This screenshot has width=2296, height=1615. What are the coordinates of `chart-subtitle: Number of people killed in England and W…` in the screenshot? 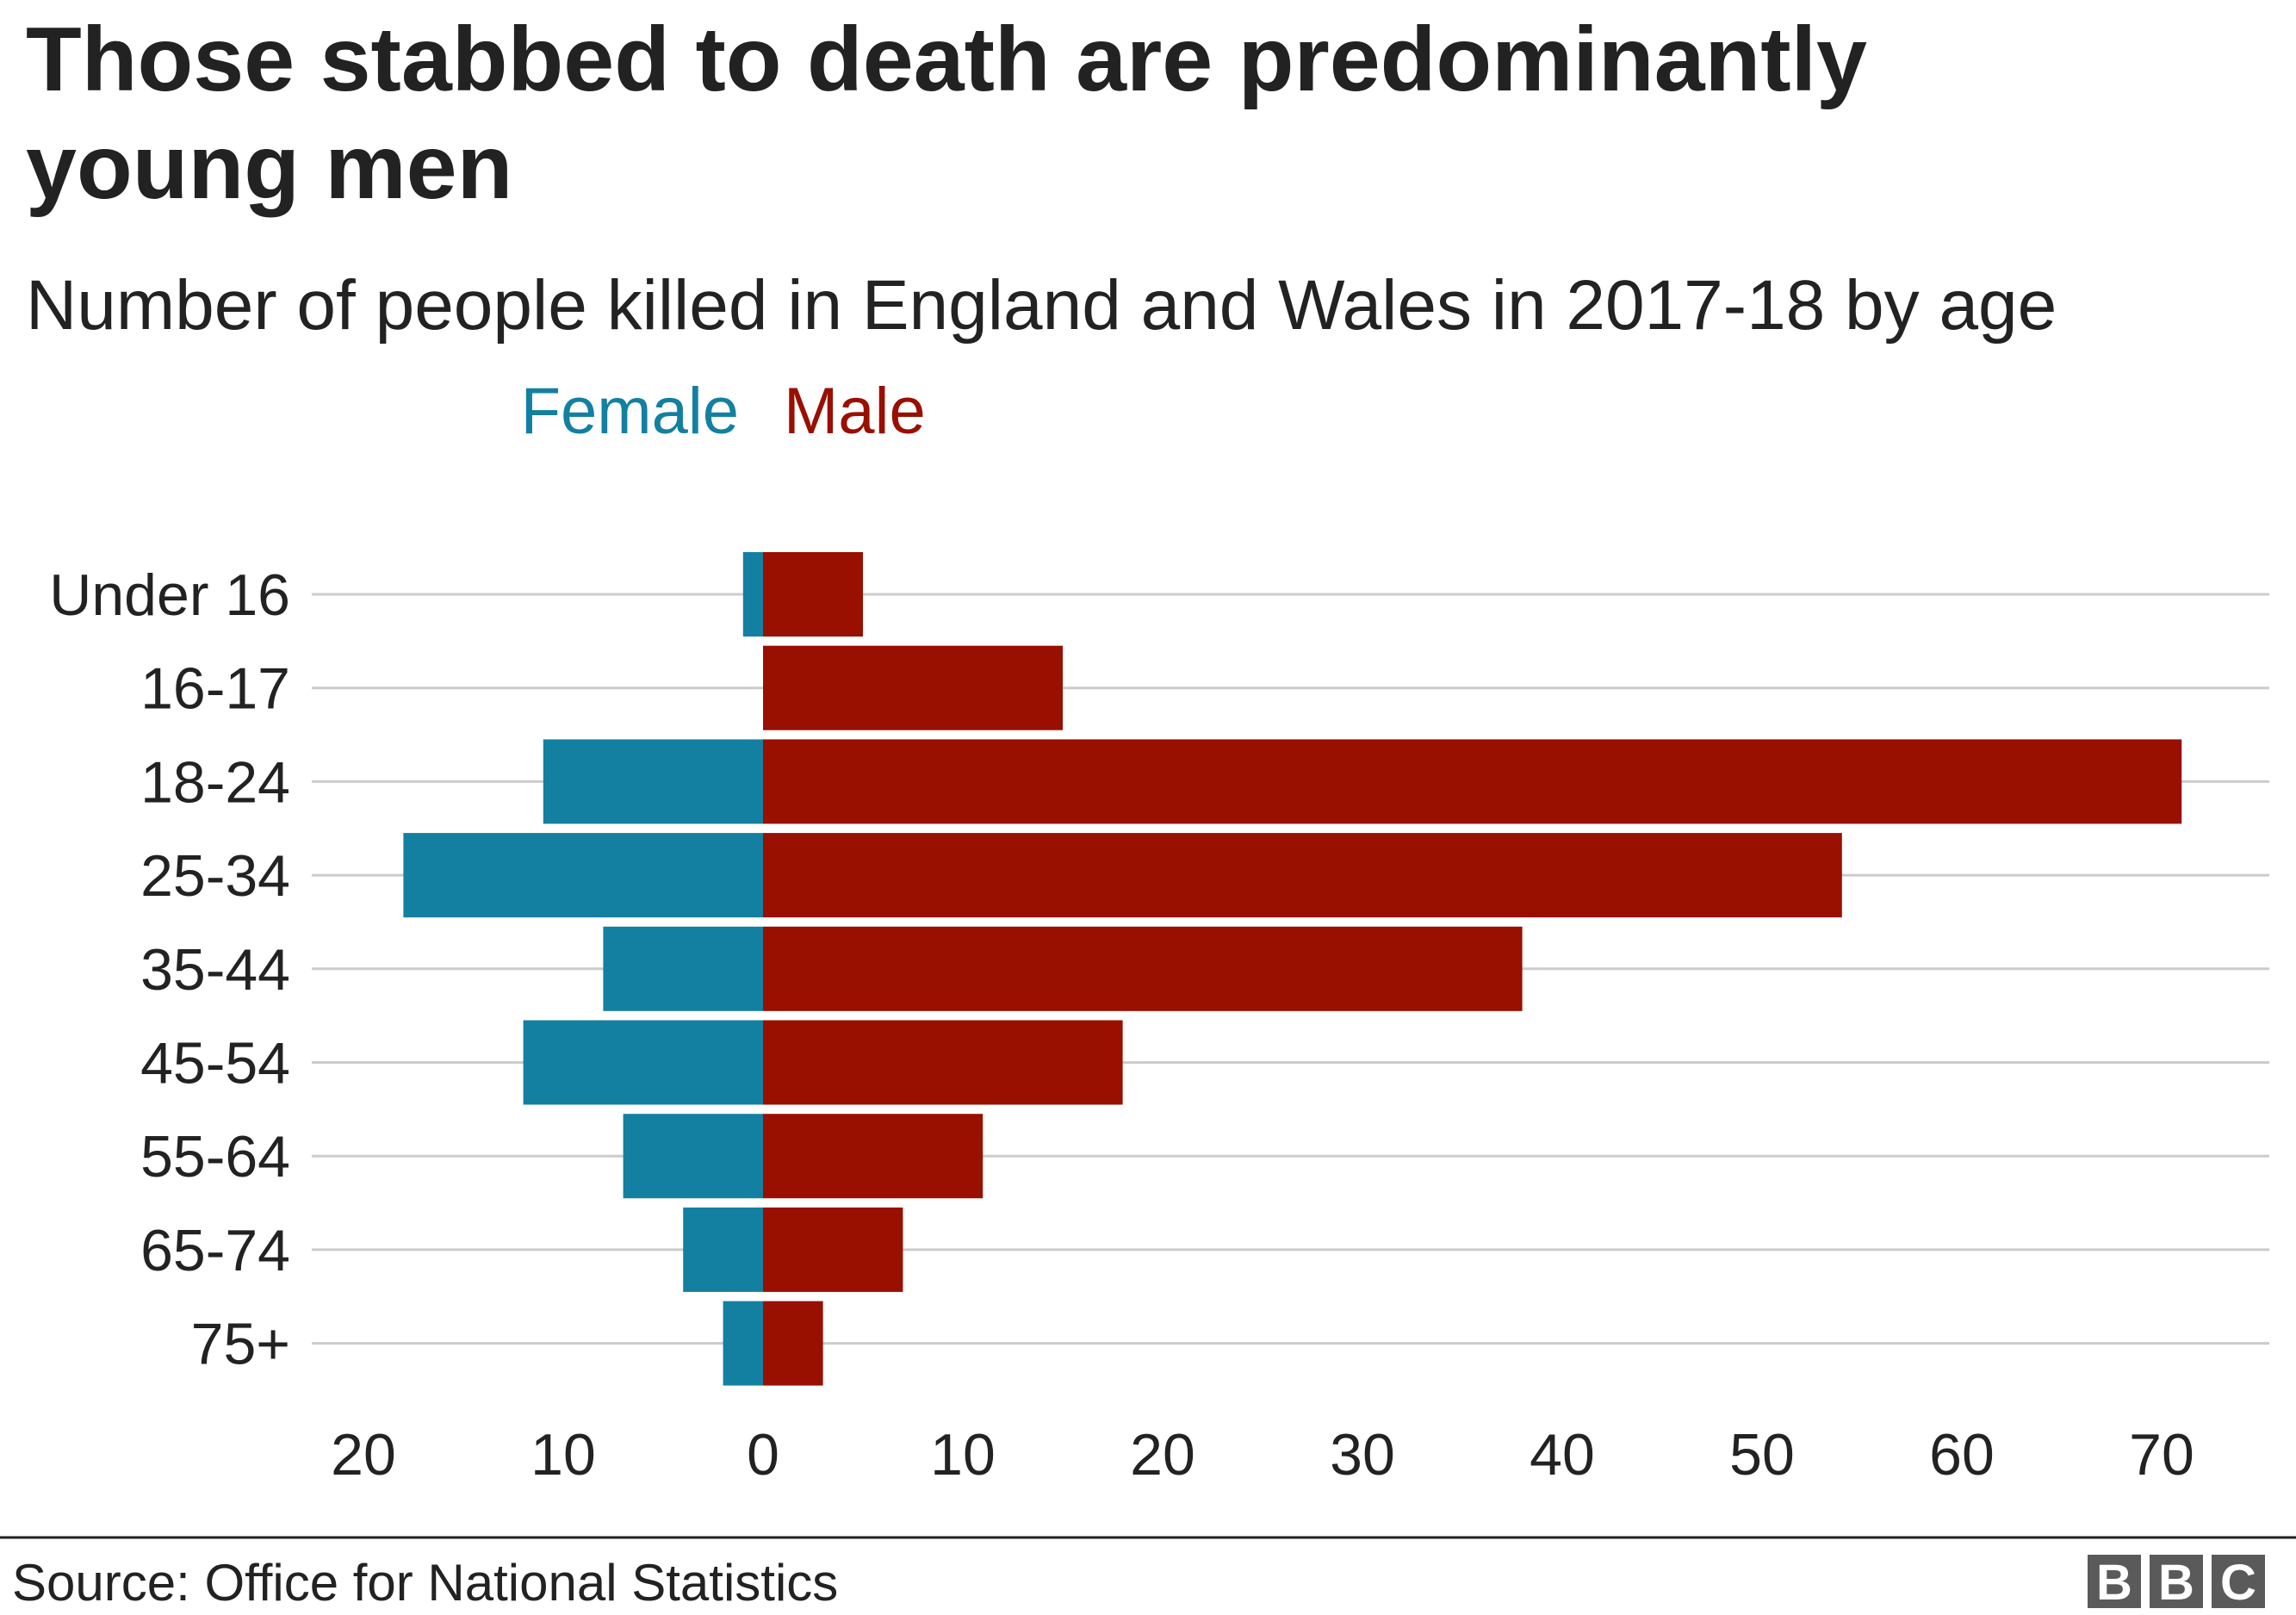 It's located at (1041, 305).